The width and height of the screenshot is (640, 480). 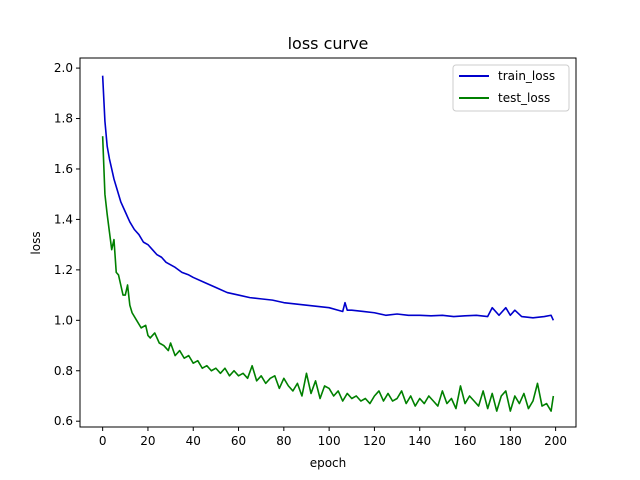 I want to click on x-tick-label: 120, so click(x=374, y=441).